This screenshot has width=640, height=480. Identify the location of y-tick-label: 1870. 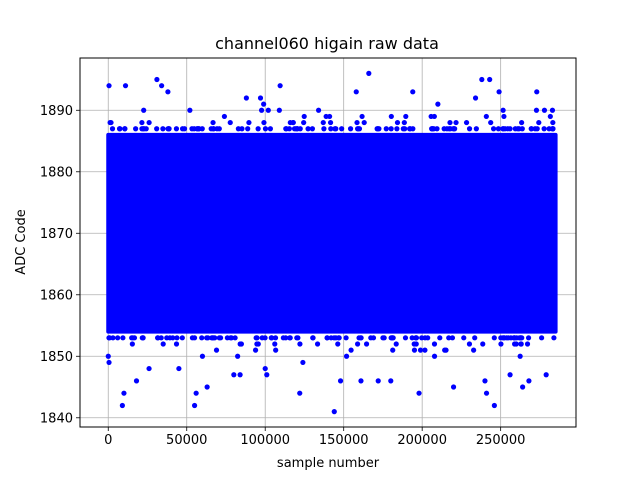
(56, 234).